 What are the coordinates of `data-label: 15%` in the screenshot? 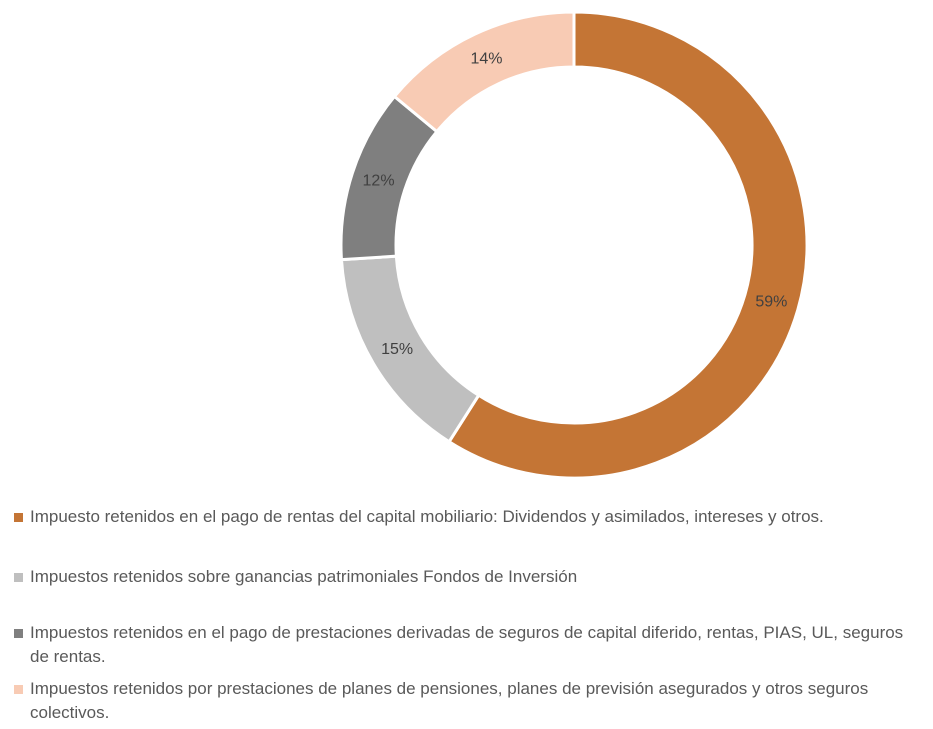 It's located at (397, 349).